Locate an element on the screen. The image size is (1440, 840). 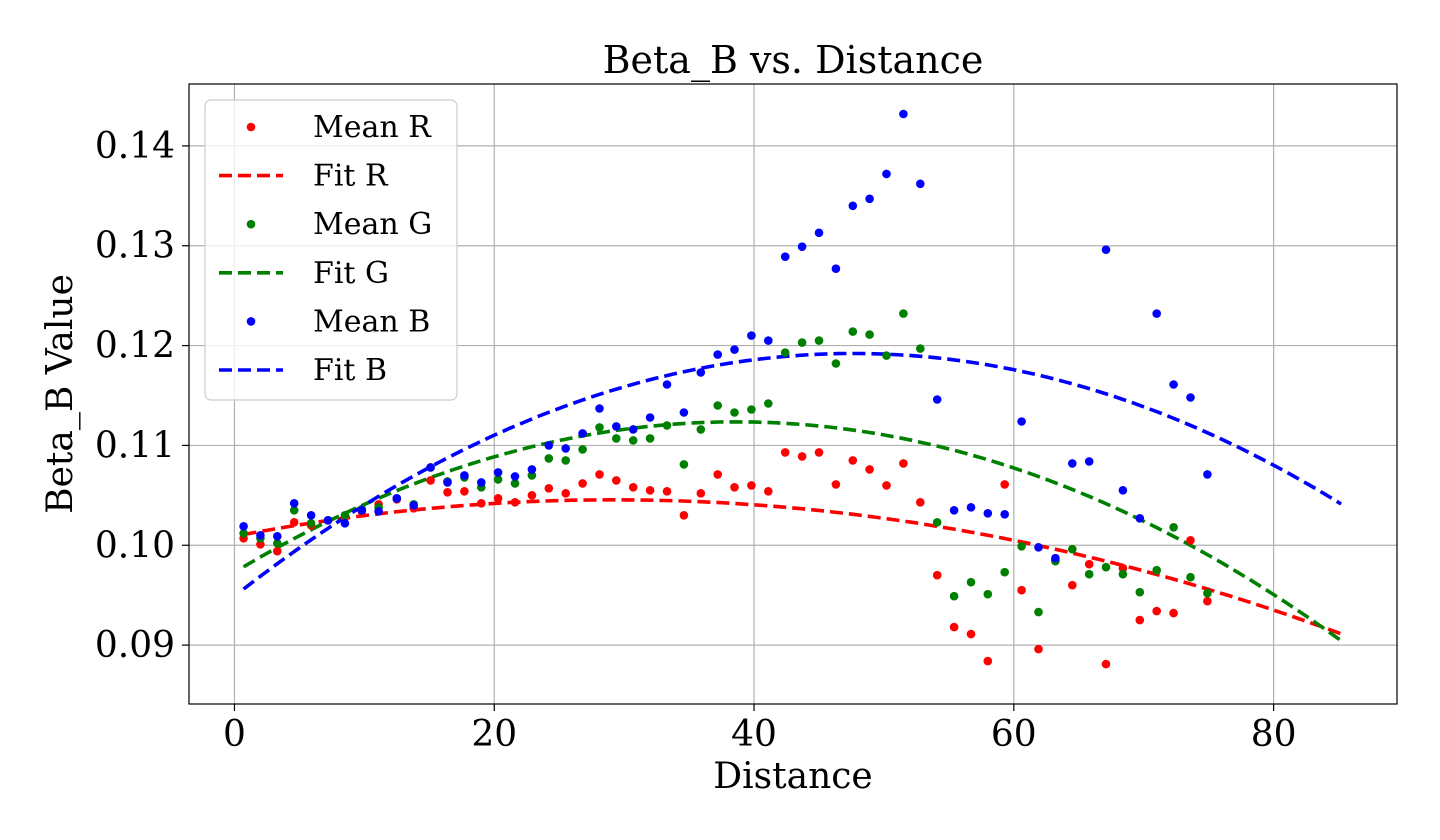
chart-title: Beta_B vs. Distance is located at coordinates (793, 60).